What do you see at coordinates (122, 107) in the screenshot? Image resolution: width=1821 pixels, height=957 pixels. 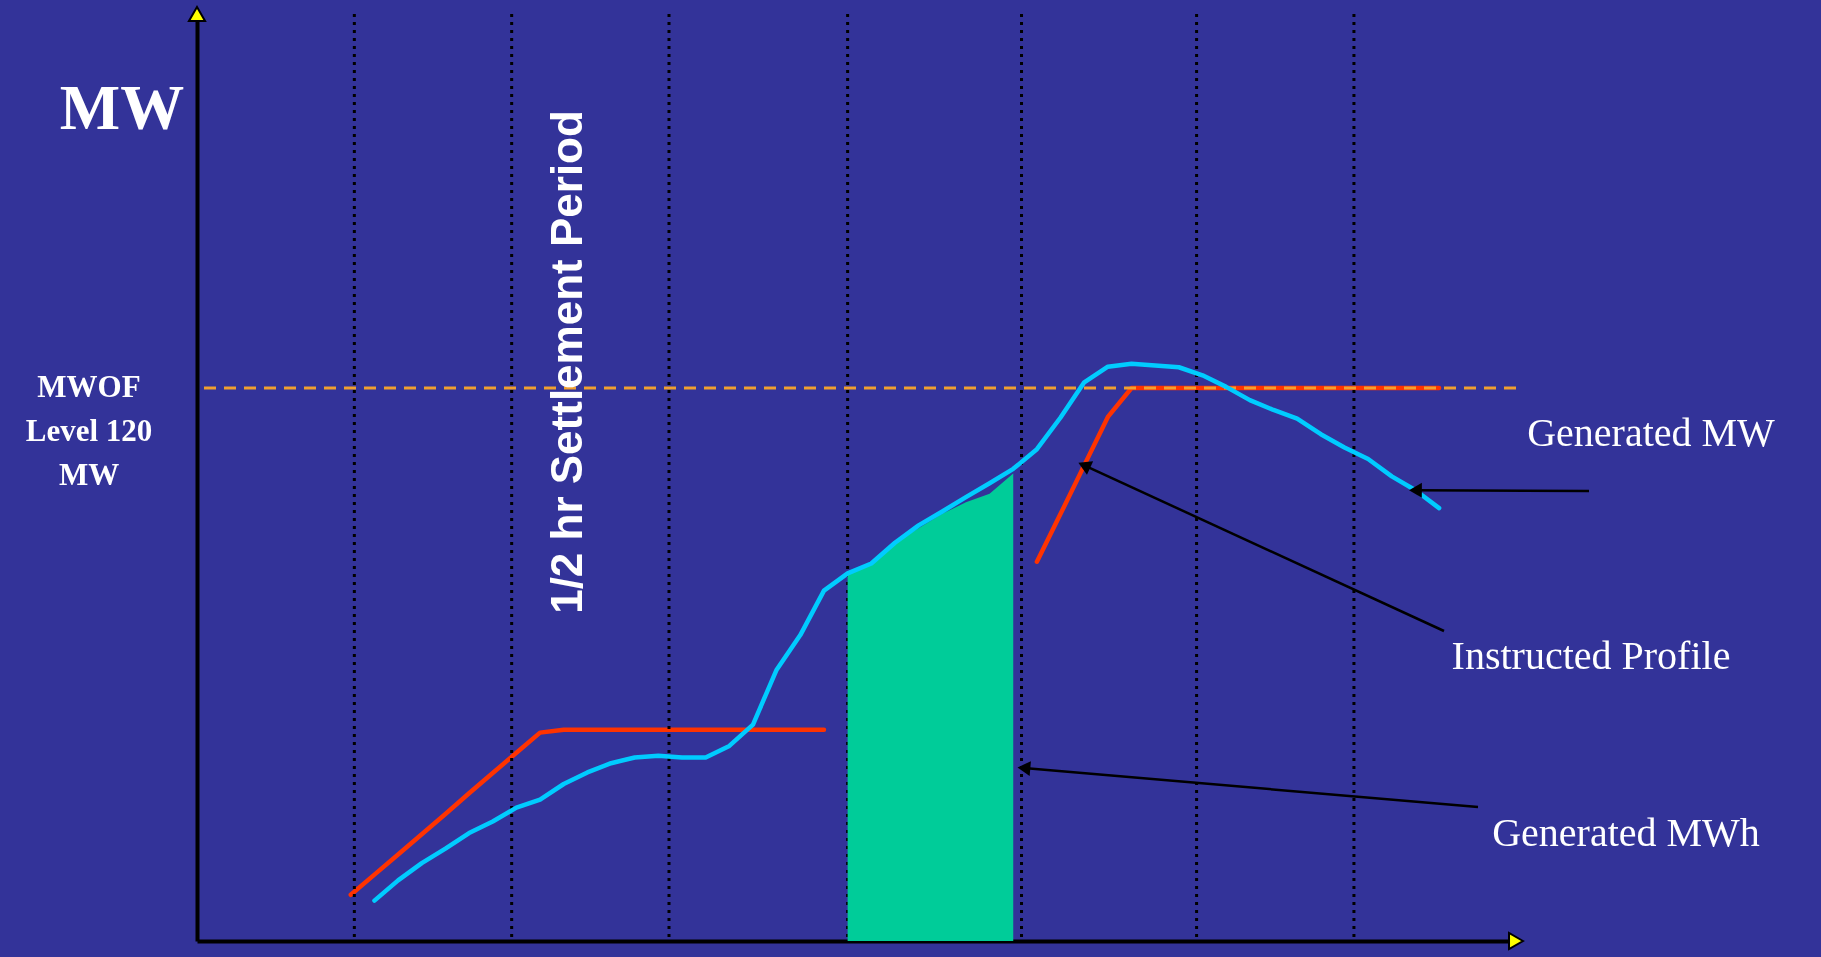 I see `y-axis-title: MW` at bounding box center [122, 107].